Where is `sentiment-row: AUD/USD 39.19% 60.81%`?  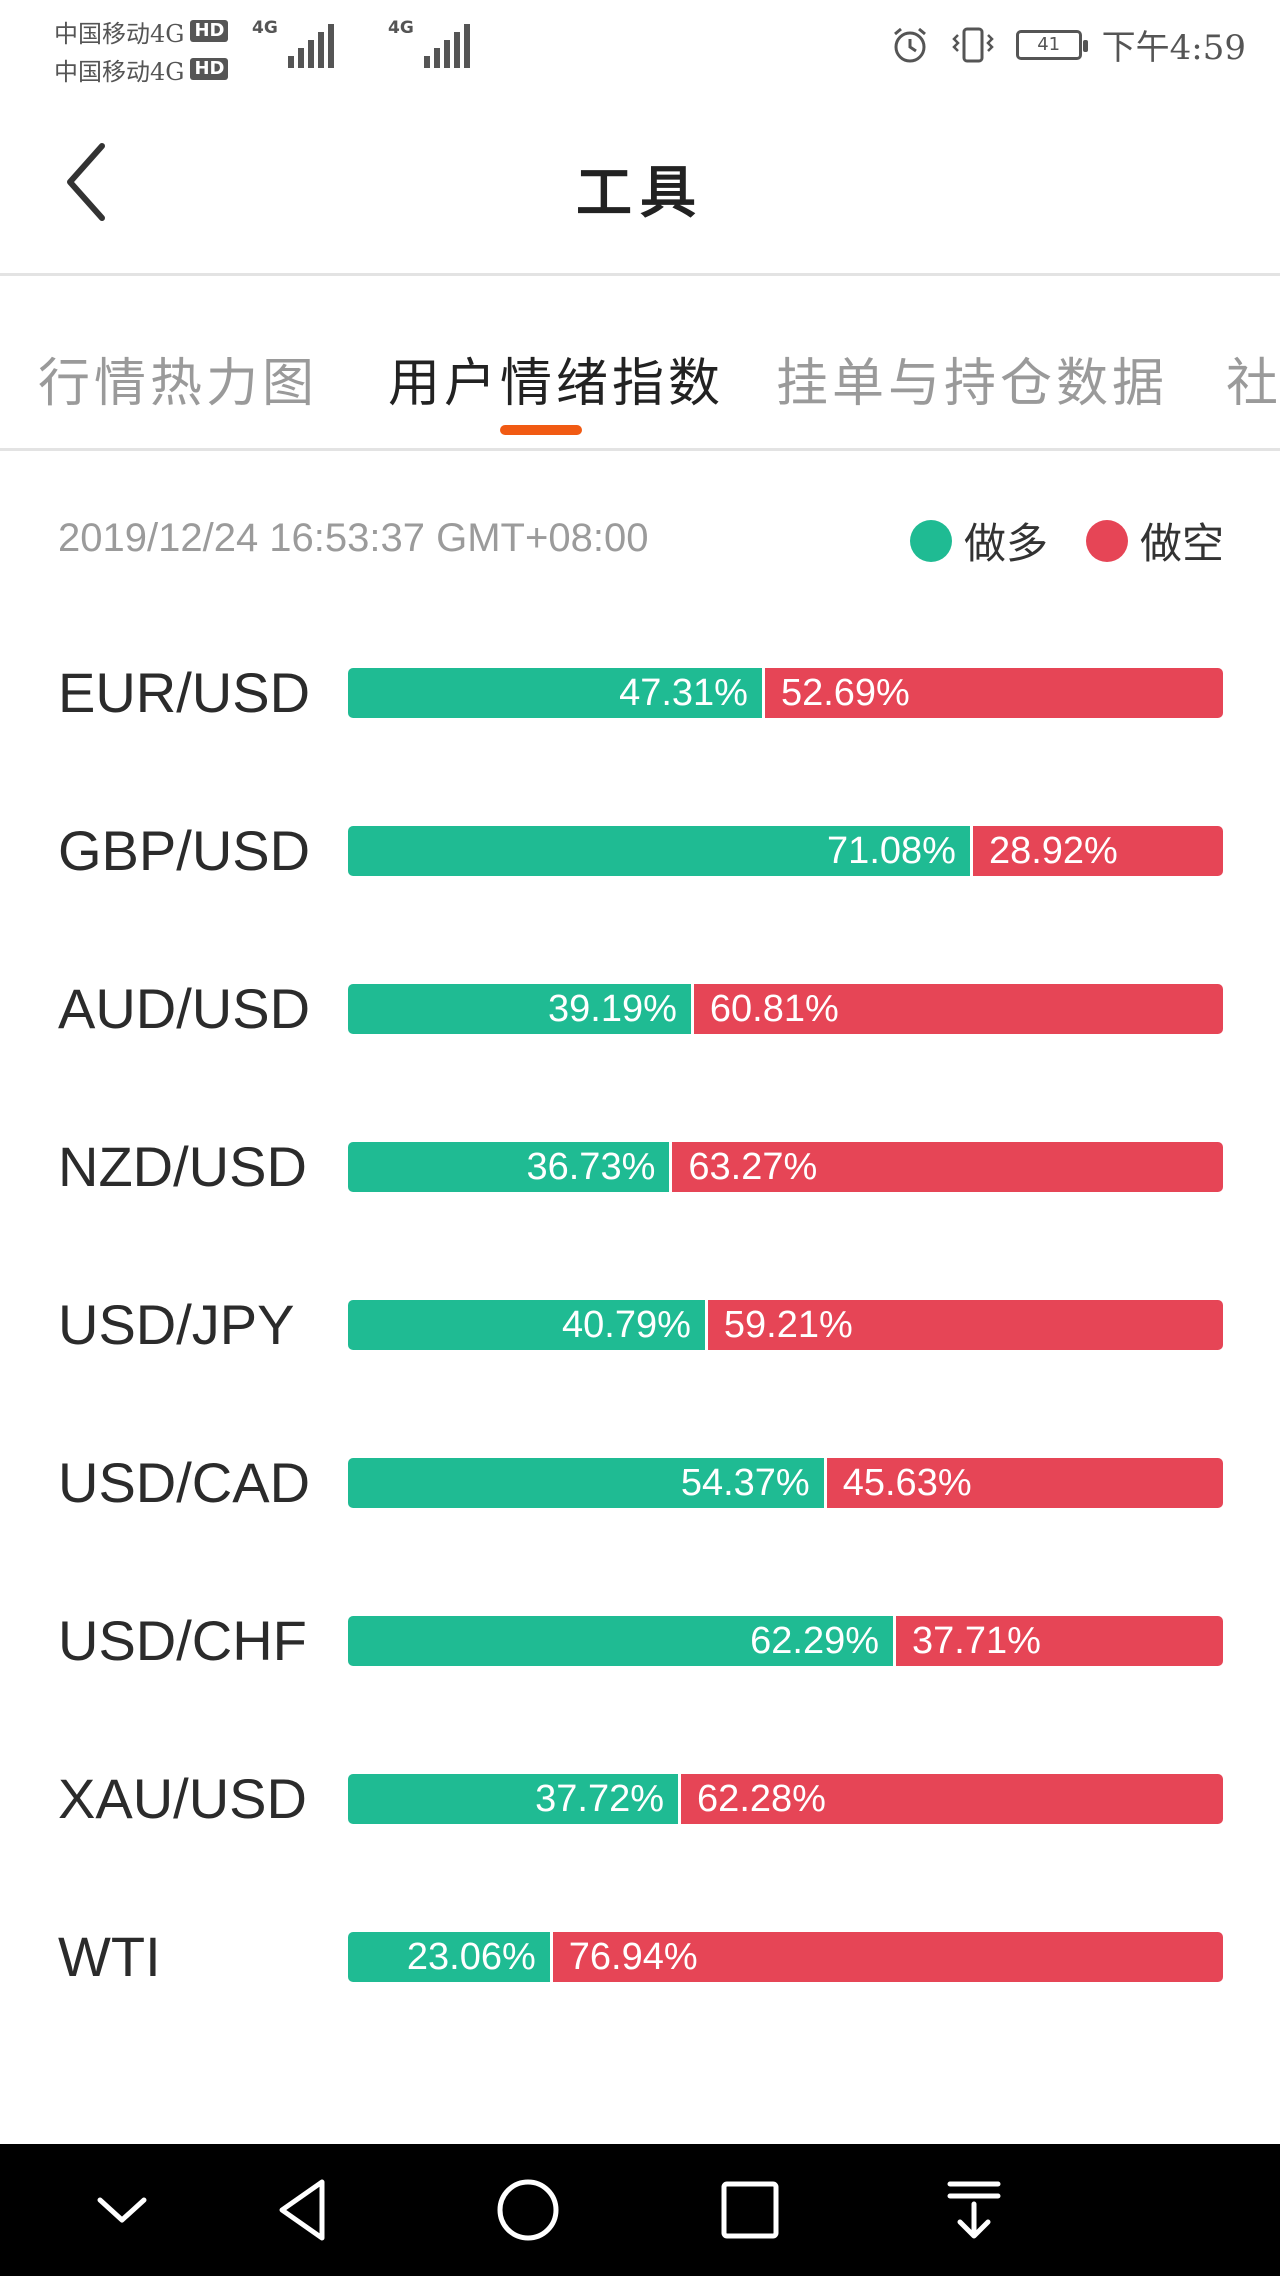 sentiment-row: AUD/USD 39.19% 60.81% is located at coordinates (640, 1007).